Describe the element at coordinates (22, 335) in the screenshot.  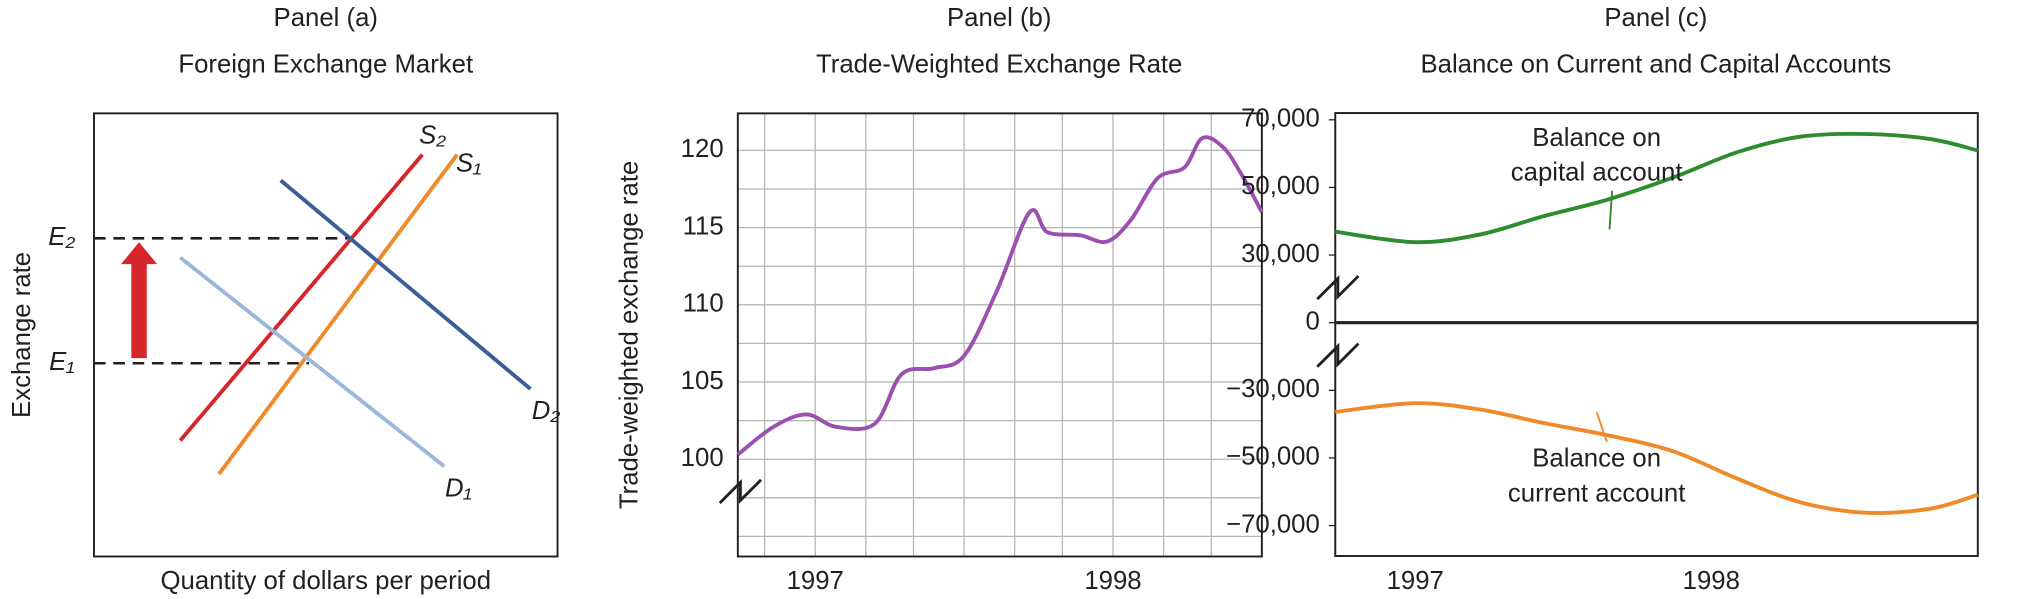
I see `y-axis-label: Exchange rate` at that location.